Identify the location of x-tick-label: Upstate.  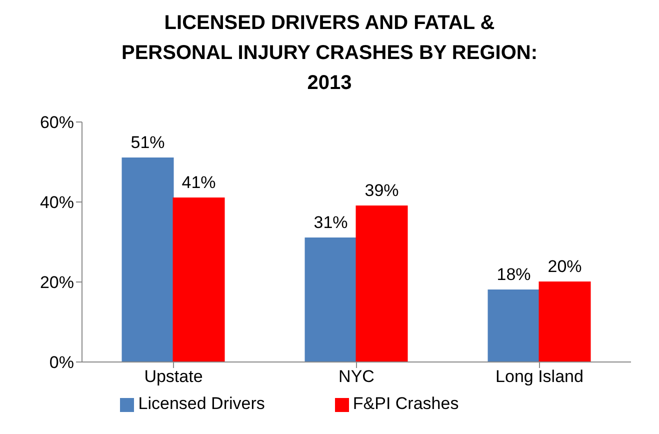
(173, 376).